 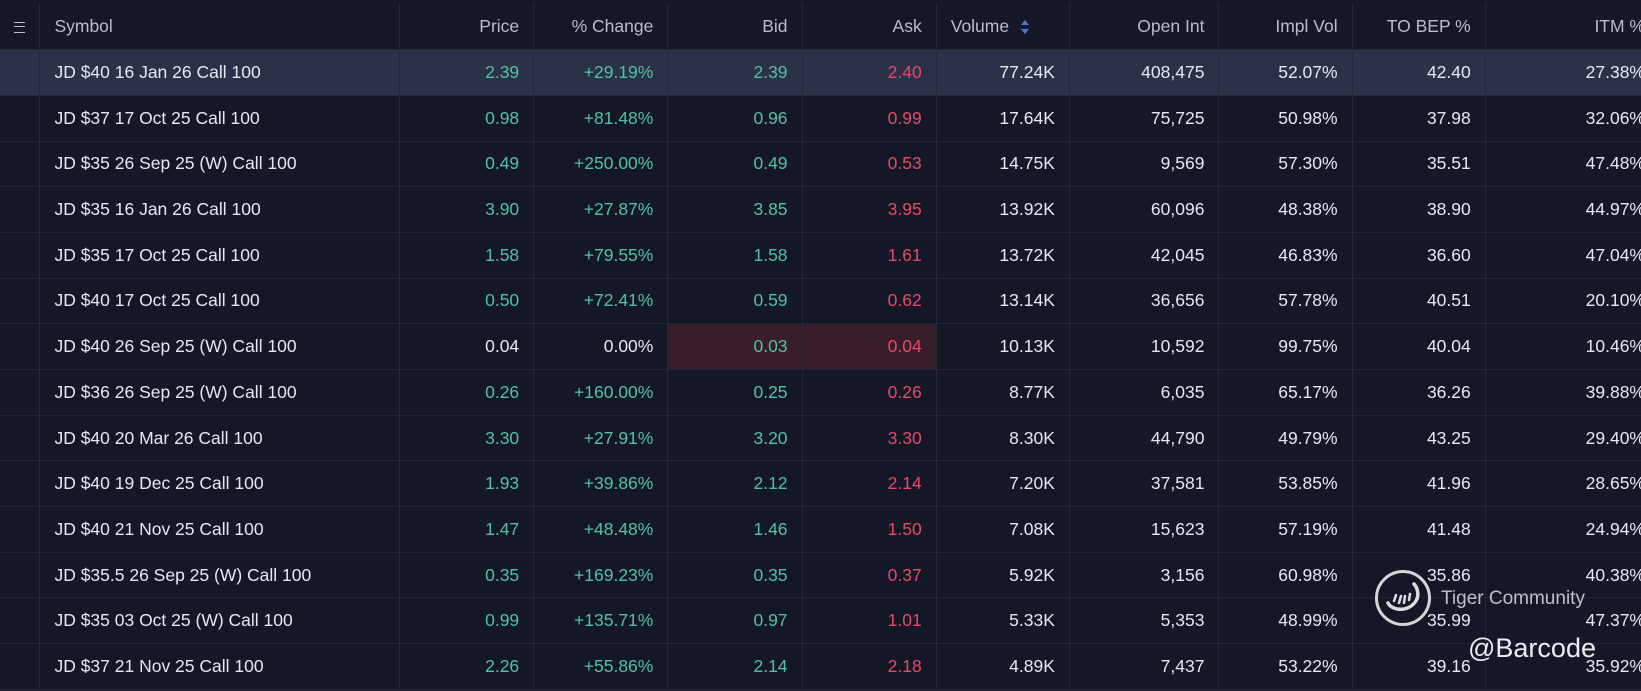 I want to click on cell-bid: 3.85, so click(x=735, y=209).